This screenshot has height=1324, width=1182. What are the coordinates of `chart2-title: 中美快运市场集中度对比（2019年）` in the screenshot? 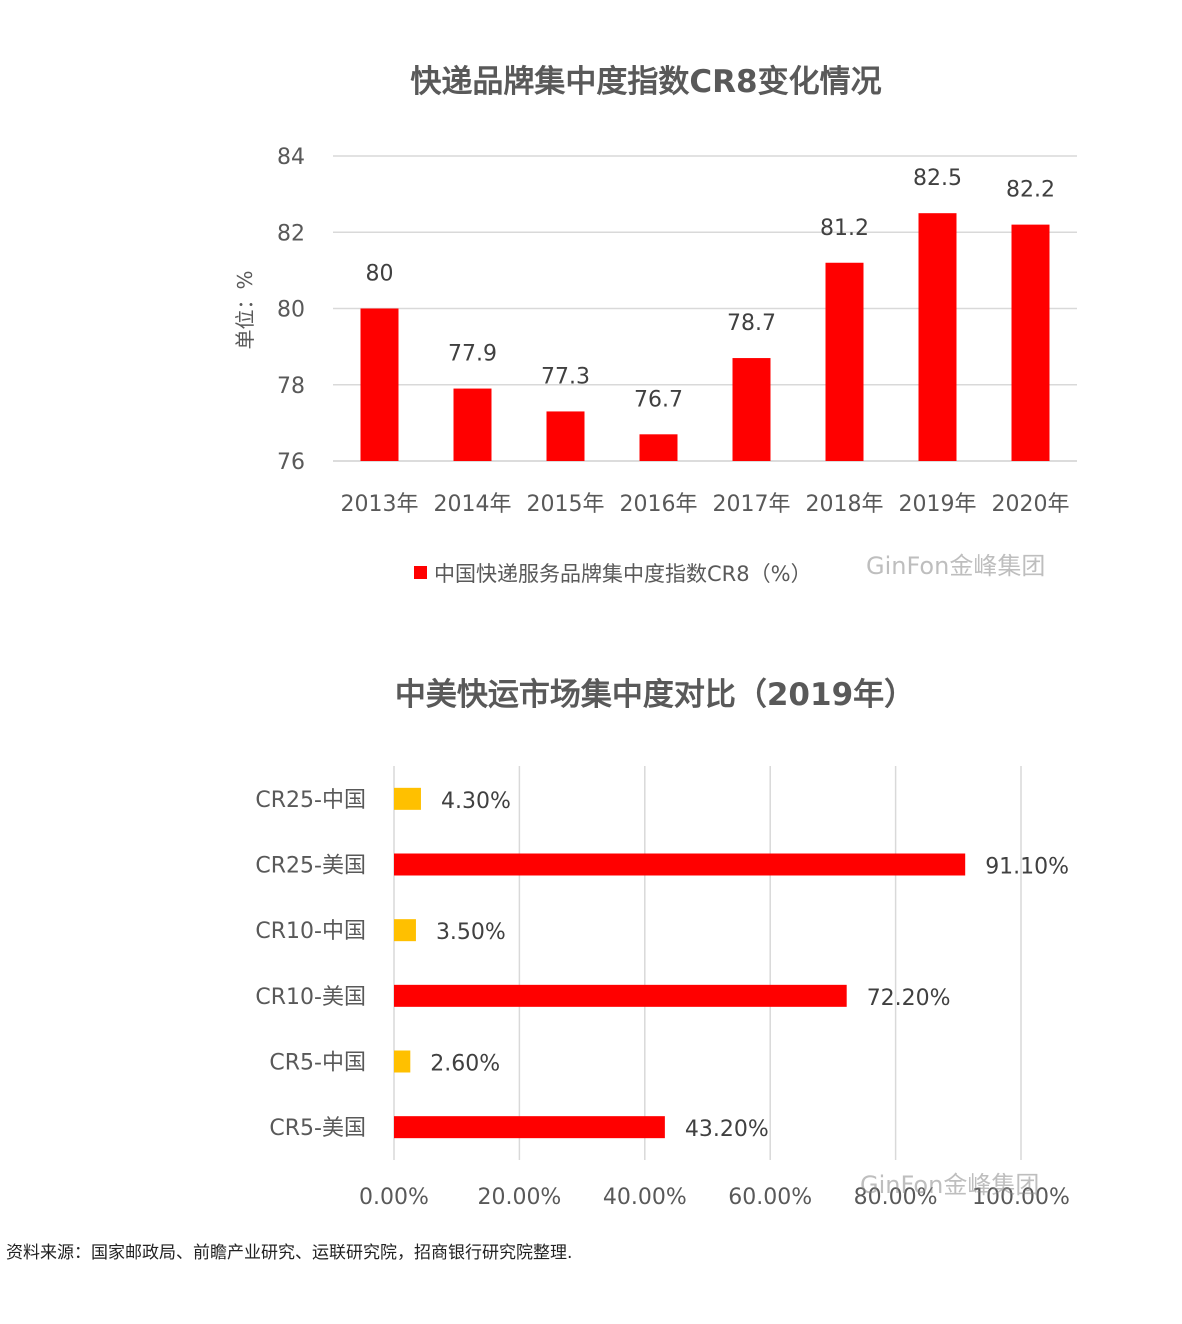 It's located at (655, 695).